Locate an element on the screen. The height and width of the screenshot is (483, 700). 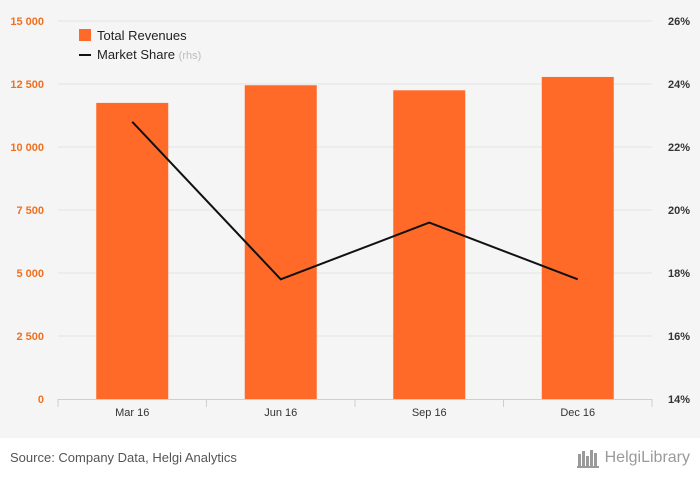
y-left-tick-label: 5 000 is located at coordinates (30, 274).